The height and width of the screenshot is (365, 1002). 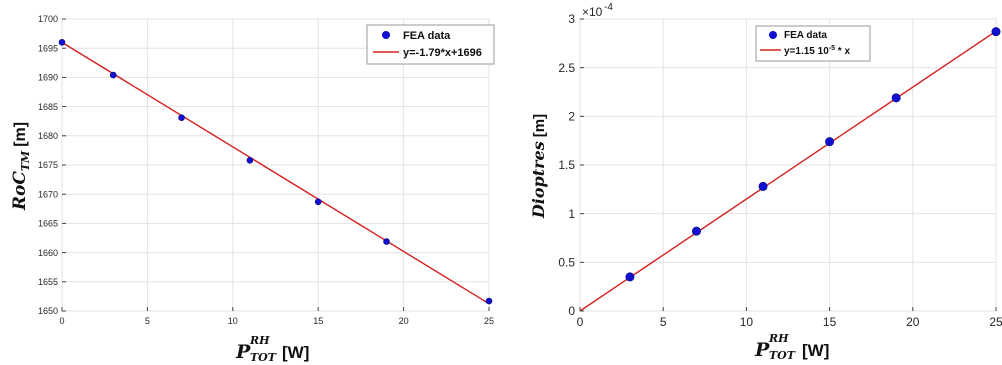 What do you see at coordinates (842, 51) in the screenshot?
I see `legend-fit-tail: * x` at bounding box center [842, 51].